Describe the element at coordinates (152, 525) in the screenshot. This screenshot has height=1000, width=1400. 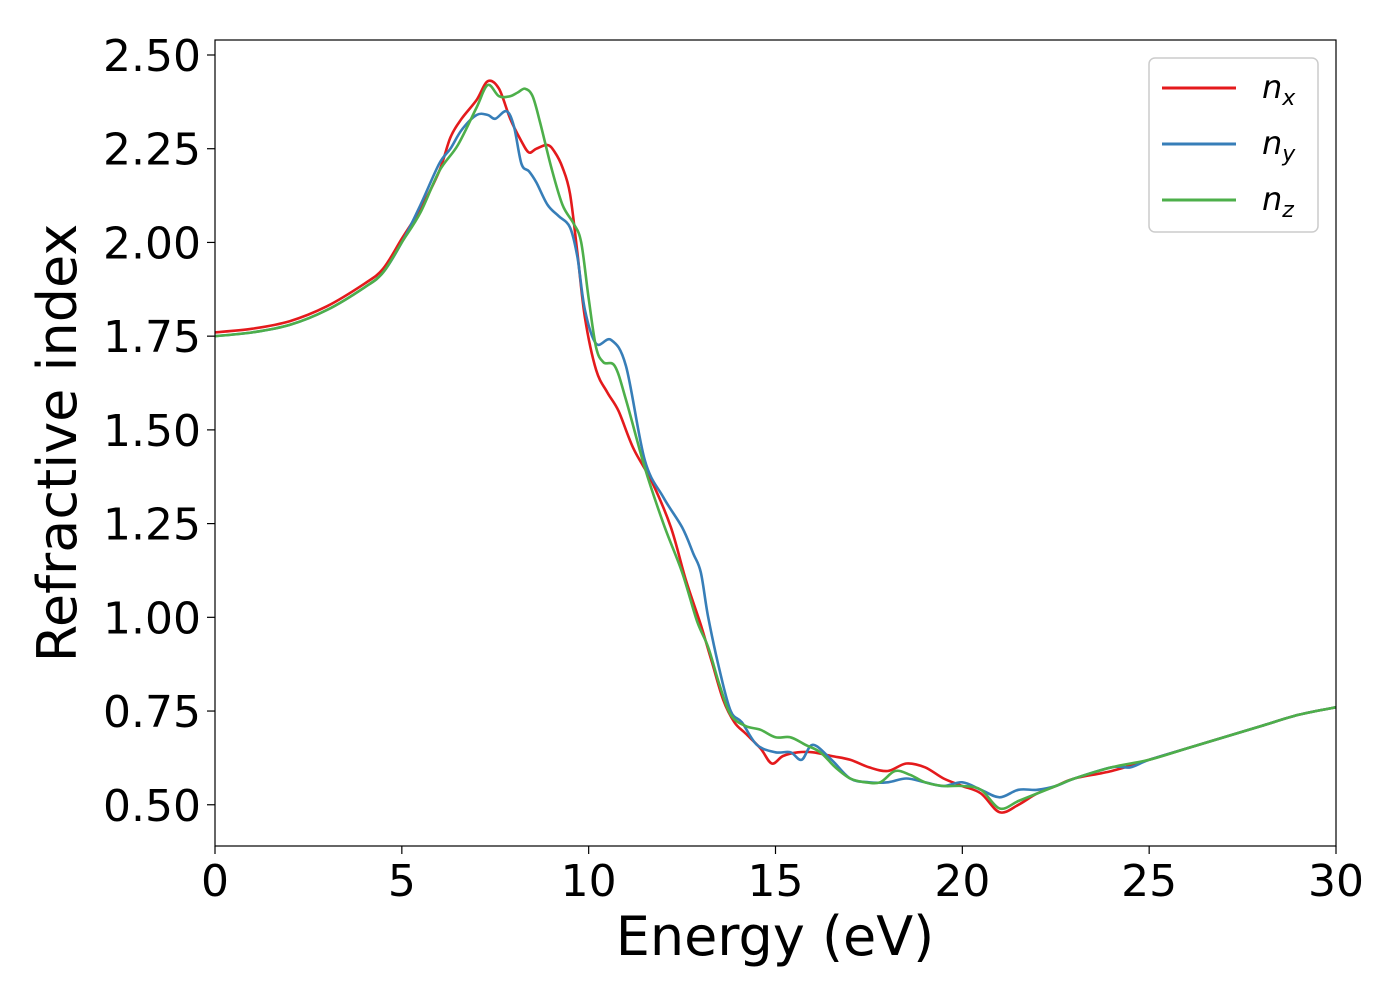
I see `y-tick-label: 1.25` at that location.